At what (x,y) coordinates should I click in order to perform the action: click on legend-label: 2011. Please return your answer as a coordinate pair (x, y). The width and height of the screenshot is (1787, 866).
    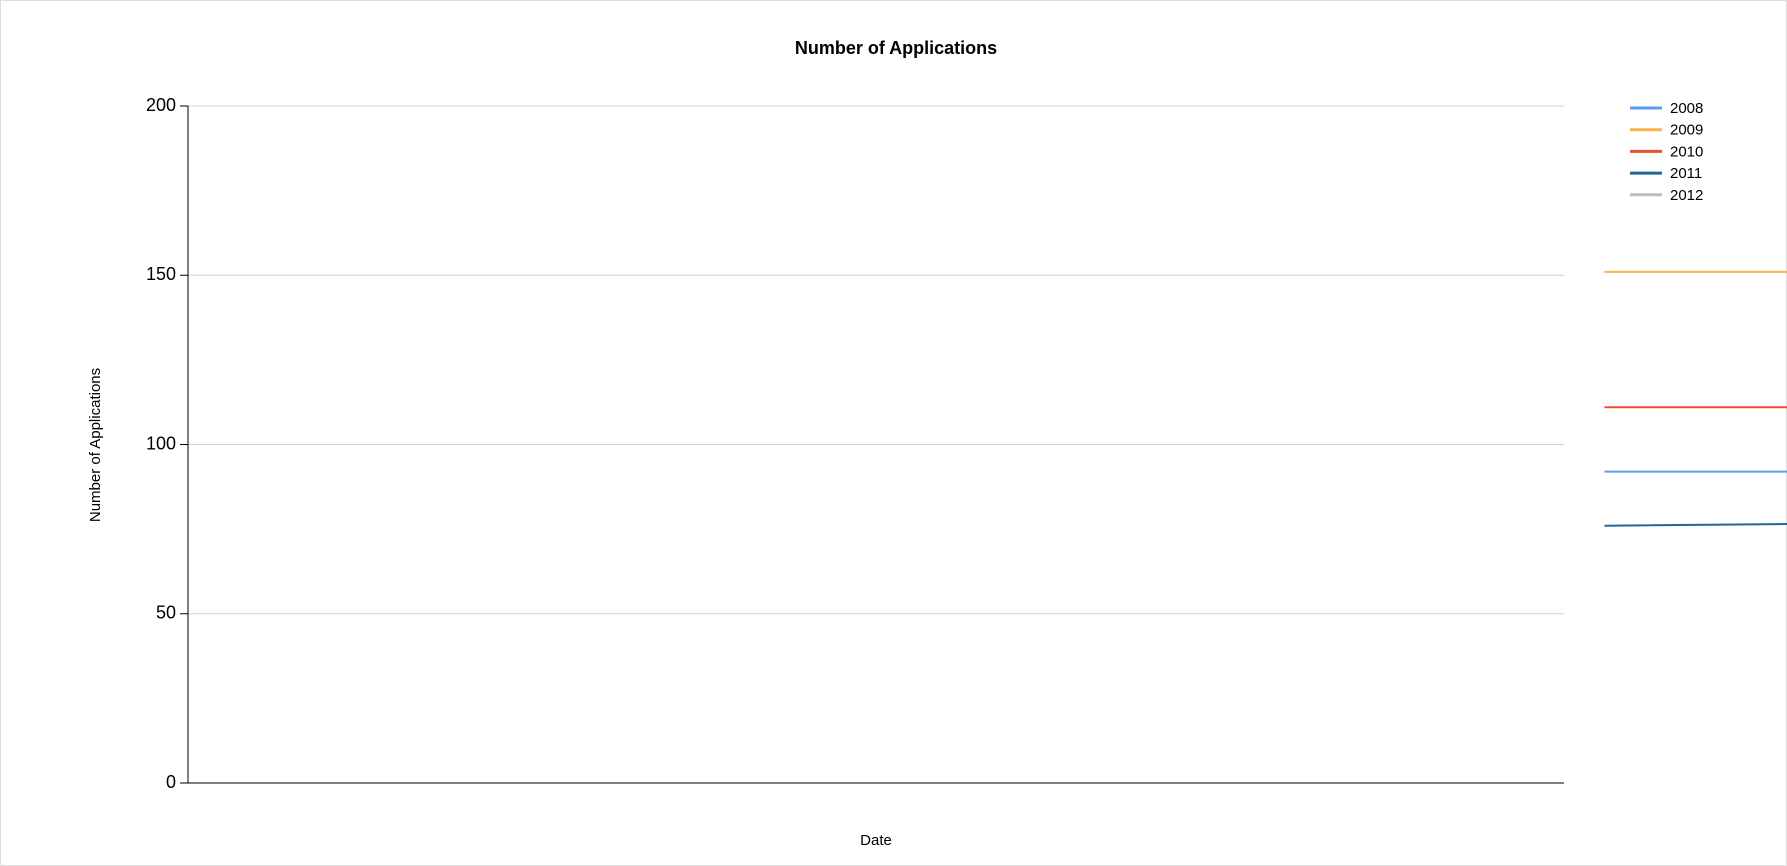
    Looking at the image, I should click on (1686, 173).